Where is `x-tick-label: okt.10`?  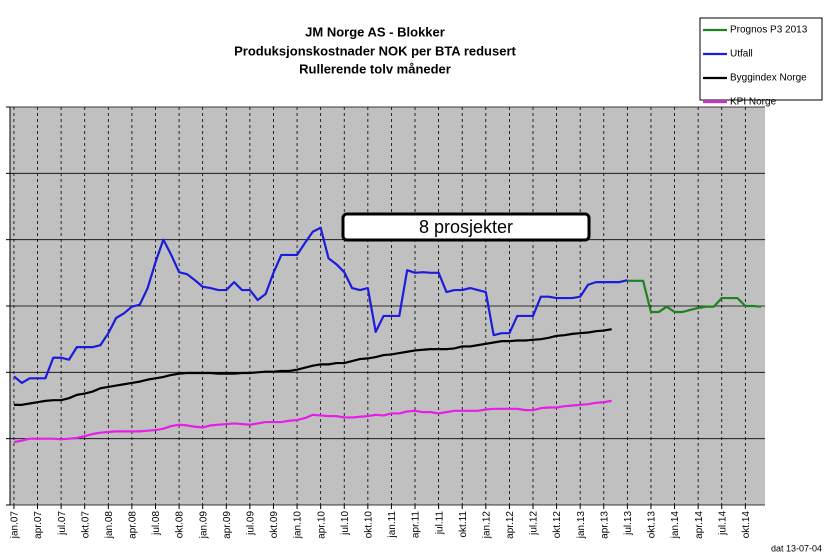
x-tick-label: okt.10 is located at coordinates (368, 525).